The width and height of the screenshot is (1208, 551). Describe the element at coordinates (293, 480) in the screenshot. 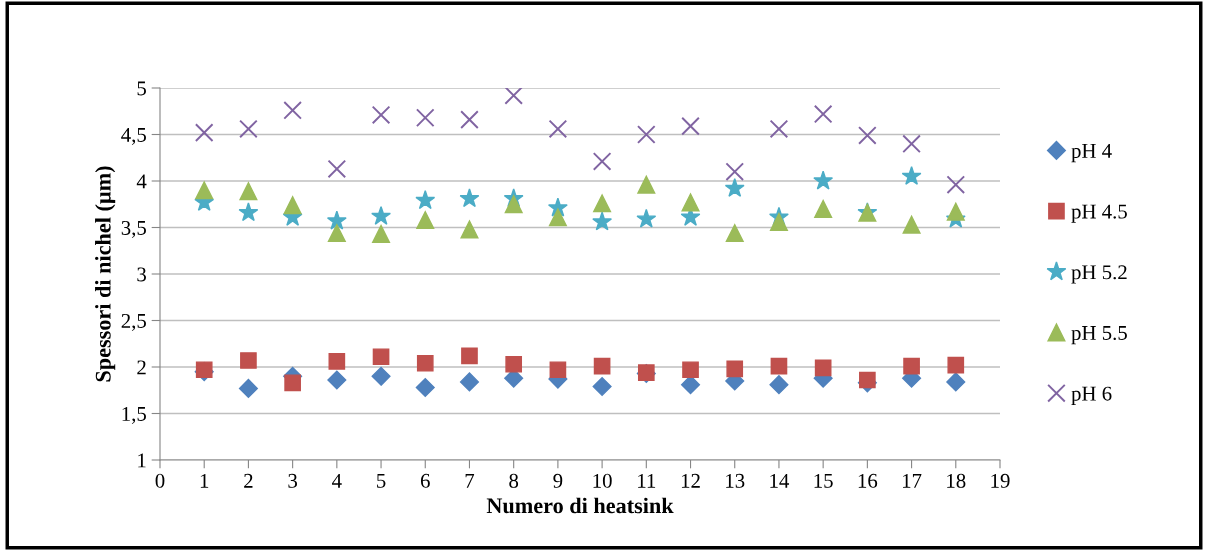

I see `x-tick-label: 3` at that location.